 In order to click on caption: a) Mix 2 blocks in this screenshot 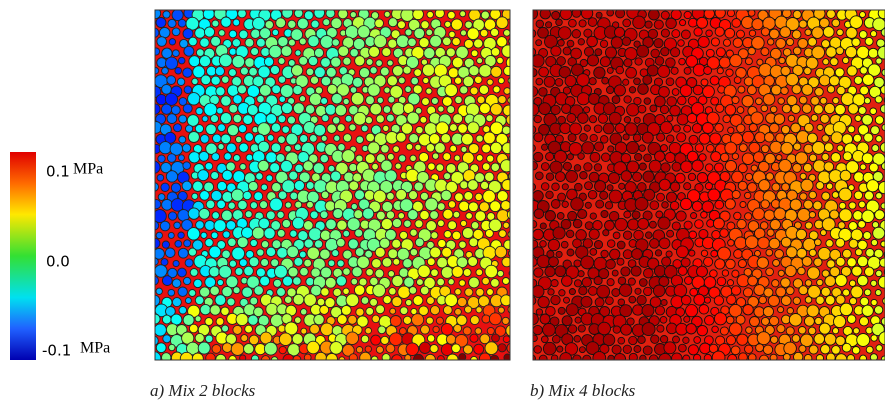, I will do `click(203, 390)`.